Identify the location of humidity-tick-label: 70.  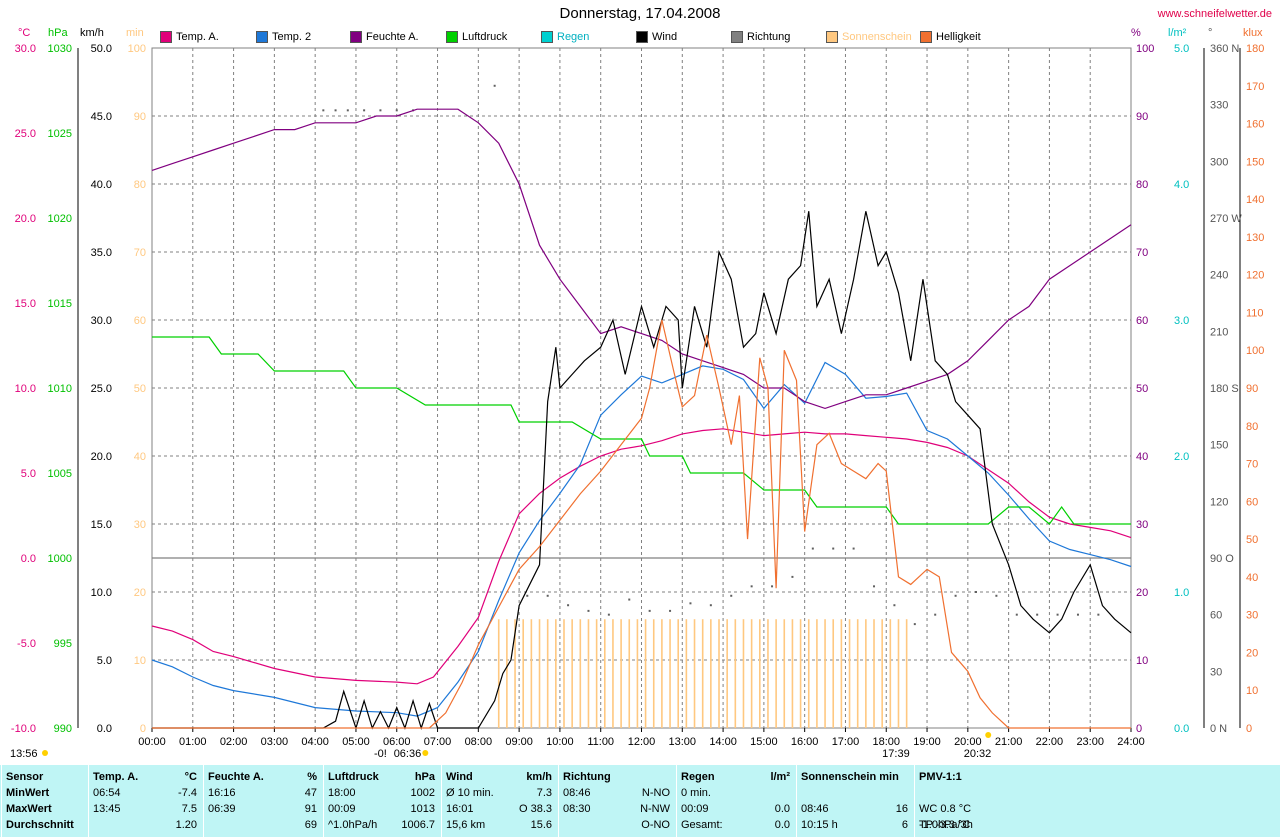
(1142, 253).